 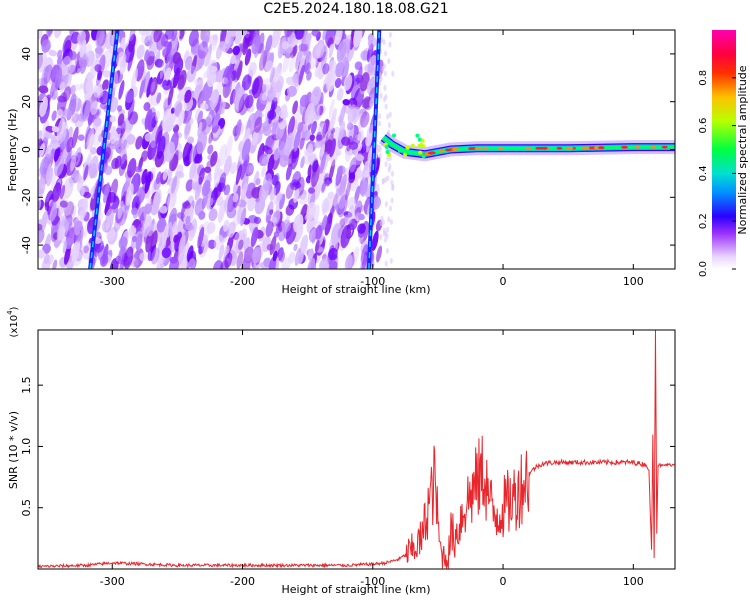 I want to click on spectrogram-ylabel: Frequency (Hz), so click(x=12, y=150).